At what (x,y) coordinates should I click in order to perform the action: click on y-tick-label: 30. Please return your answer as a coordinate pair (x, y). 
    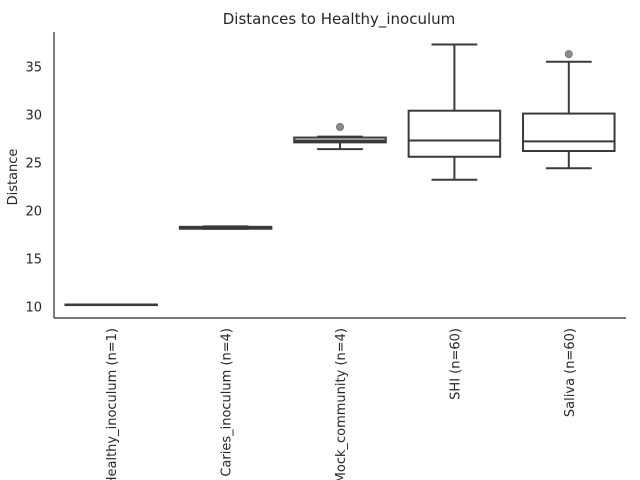
    Looking at the image, I should click on (33, 116).